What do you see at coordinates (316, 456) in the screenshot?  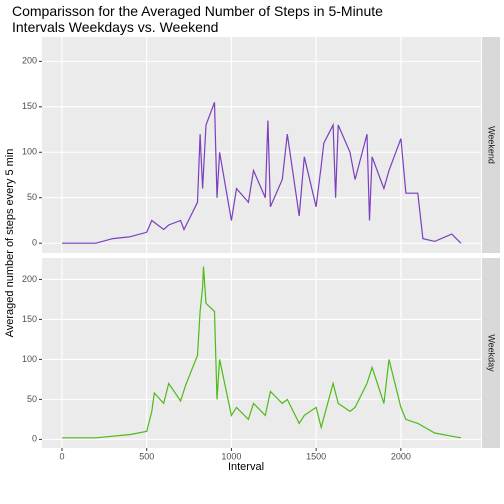 I see `x-tick-label: 1500` at bounding box center [316, 456].